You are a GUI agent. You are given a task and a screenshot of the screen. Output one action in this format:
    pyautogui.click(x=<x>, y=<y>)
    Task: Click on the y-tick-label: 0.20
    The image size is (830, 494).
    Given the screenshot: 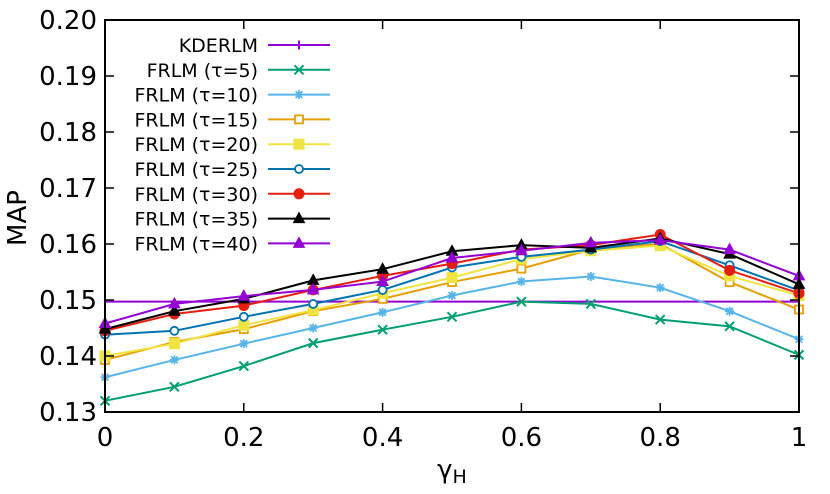 What is the action you would take?
    pyautogui.click(x=68, y=21)
    